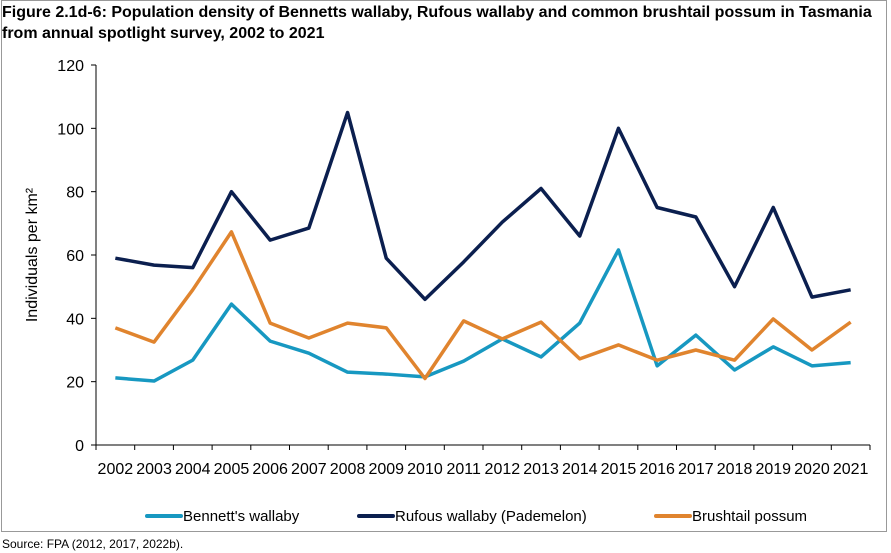 The image size is (891, 553). I want to click on x-tick-label: 2006, so click(270, 469).